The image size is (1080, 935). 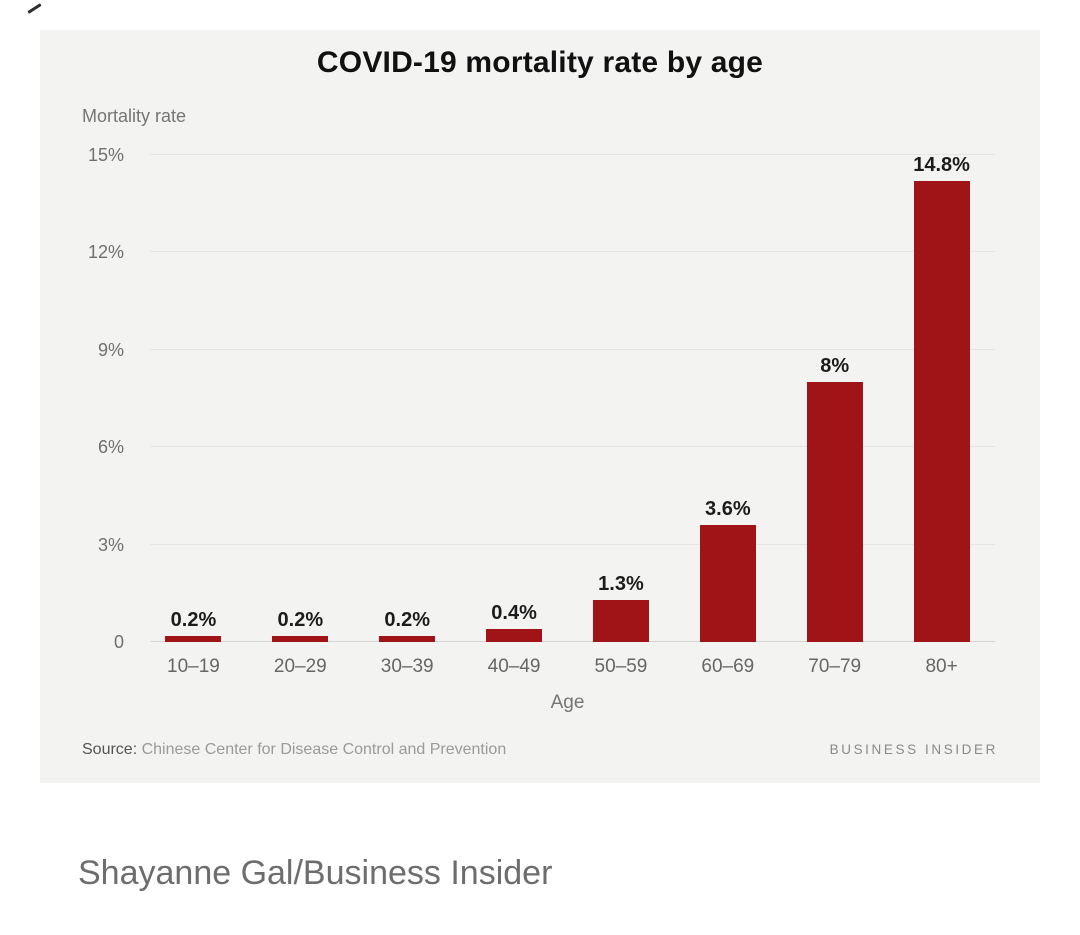 What do you see at coordinates (105, 252) in the screenshot?
I see `y-tick-label: 12%` at bounding box center [105, 252].